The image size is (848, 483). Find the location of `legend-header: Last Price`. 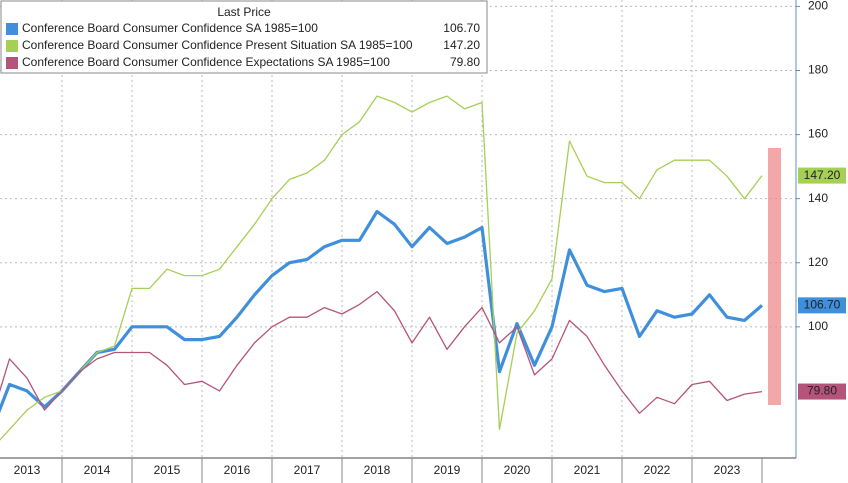

legend-header: Last Price is located at coordinates (244, 12).